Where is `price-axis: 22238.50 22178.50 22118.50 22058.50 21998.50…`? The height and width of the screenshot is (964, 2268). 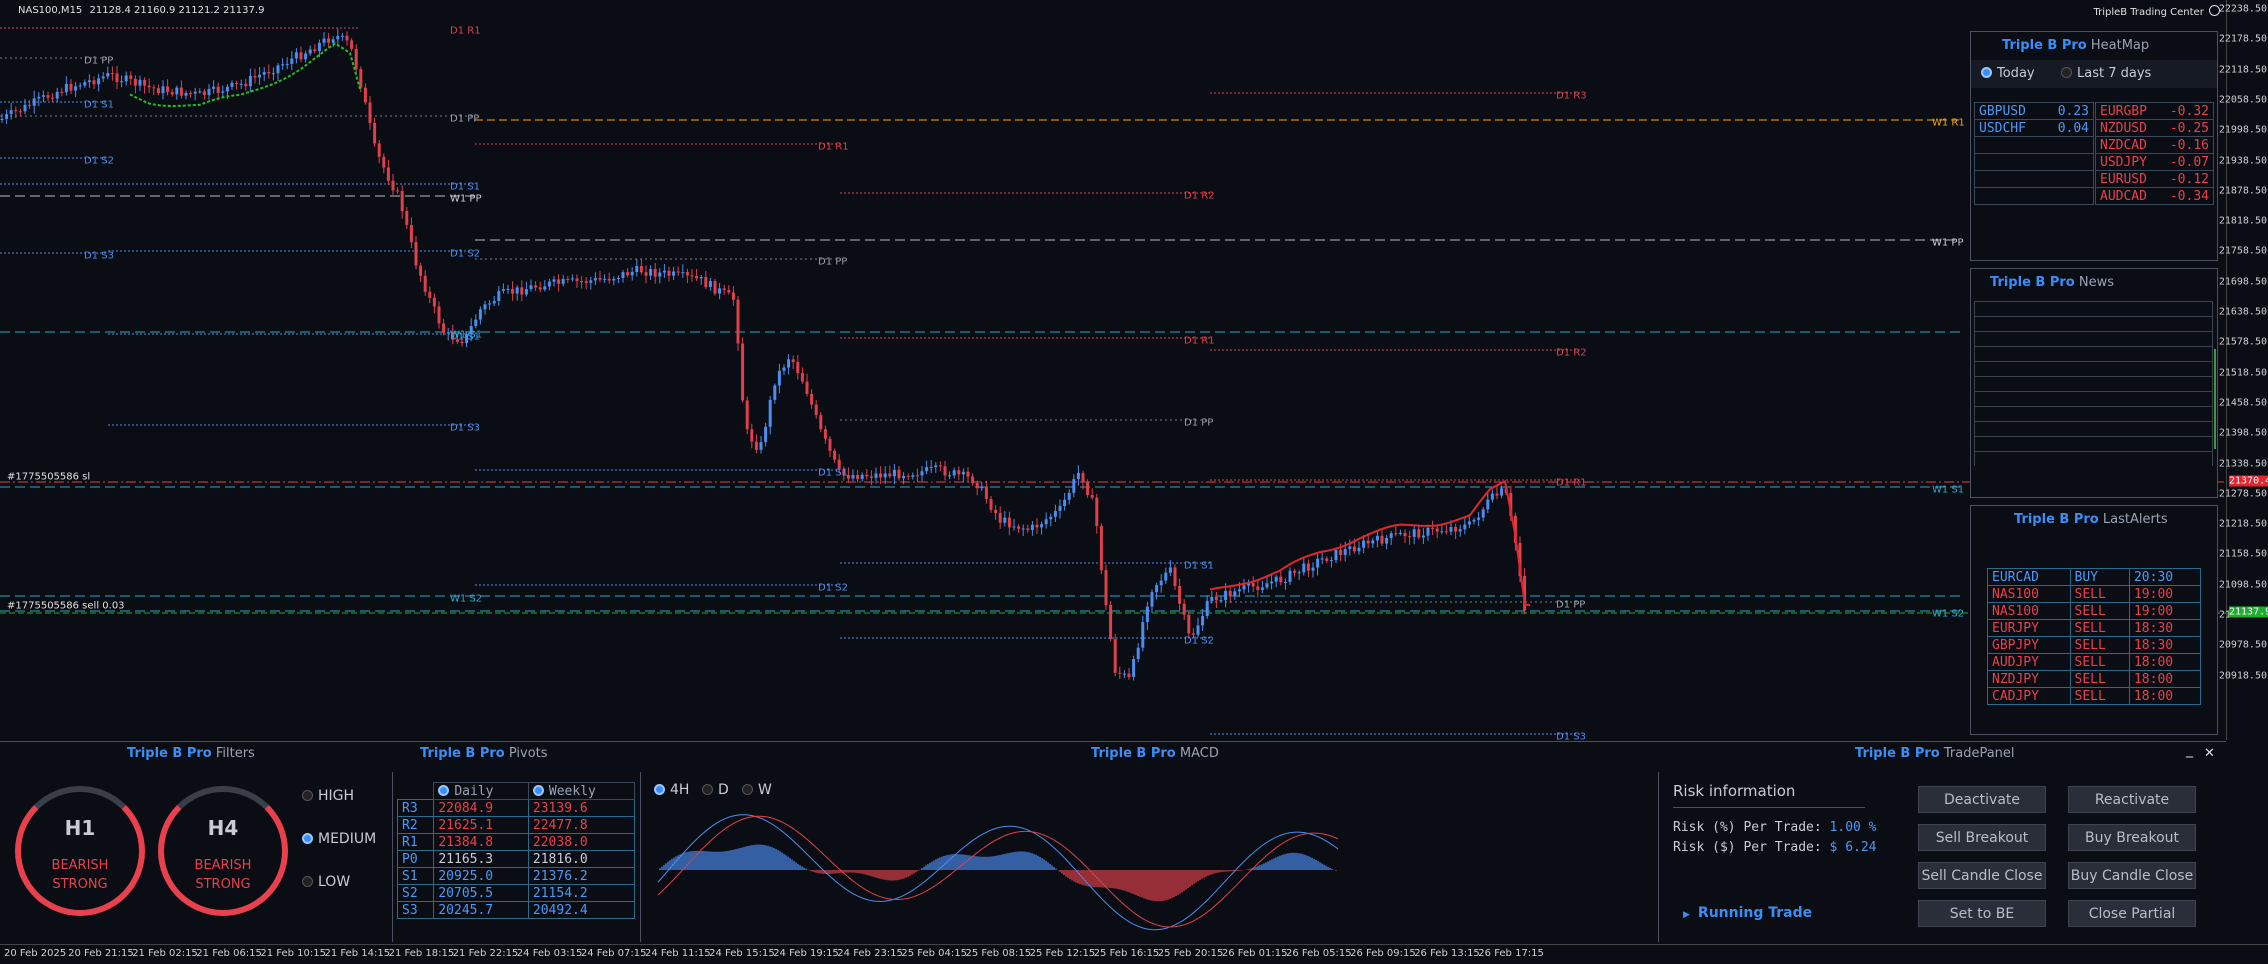
price-axis: 22238.50 22178.50 22118.50 22058.50 21998.50… is located at coordinates (2243, 370).